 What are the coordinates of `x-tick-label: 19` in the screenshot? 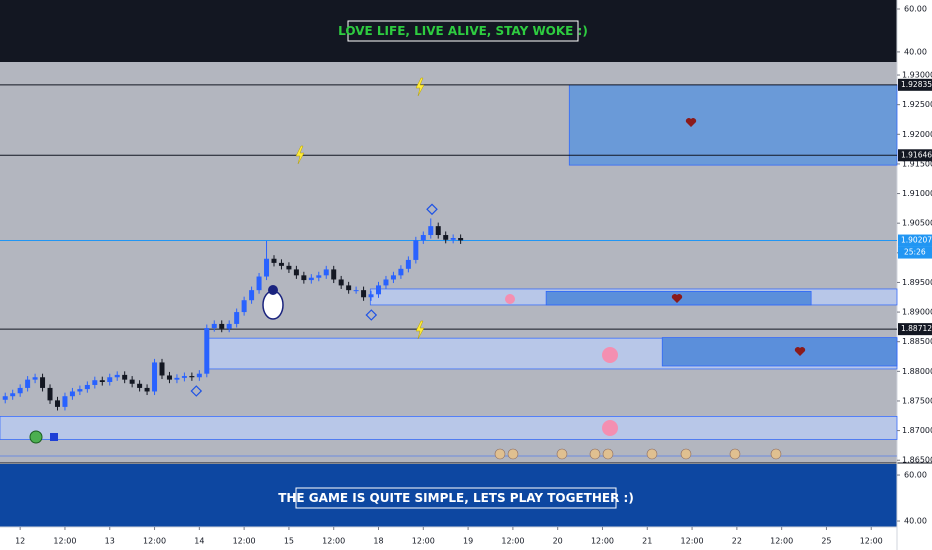 It's located at (468, 541).